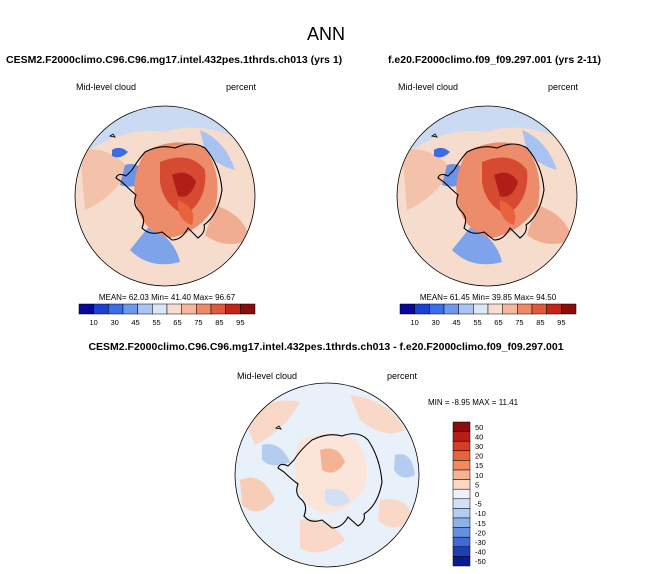  I want to click on variable-label-top-right: Mid-level cloud, so click(428, 87).